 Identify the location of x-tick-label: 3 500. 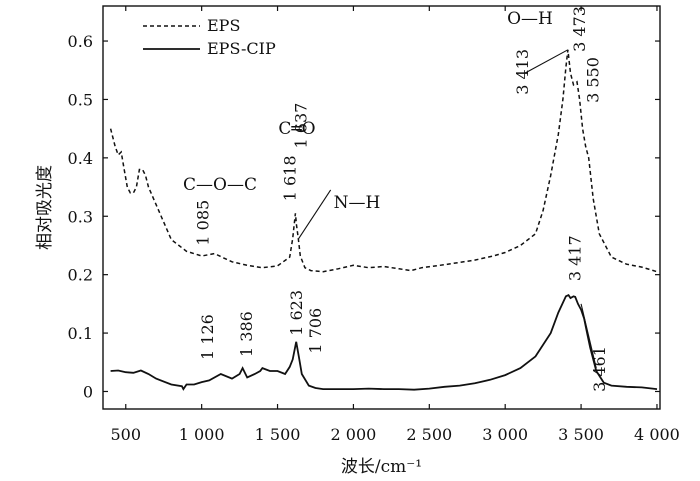
(581, 434).